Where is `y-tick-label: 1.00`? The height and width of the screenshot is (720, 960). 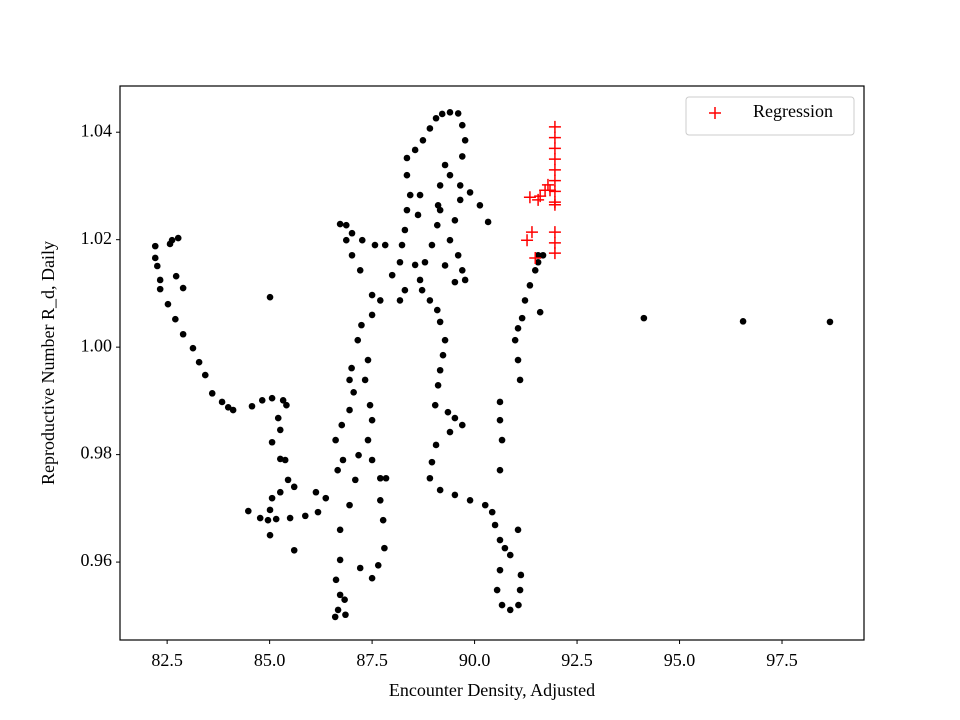
y-tick-label: 1.00 is located at coordinates (97, 345).